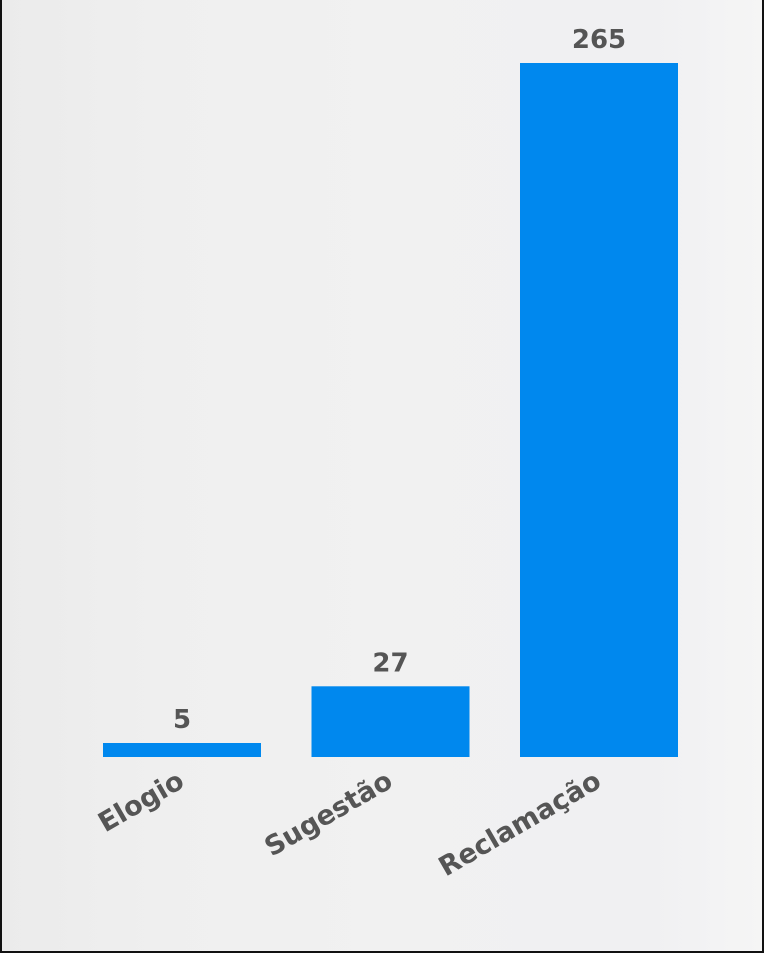 The image size is (764, 953). Describe the element at coordinates (520, 824) in the screenshot. I see `category-label-2: Reclamação` at that location.